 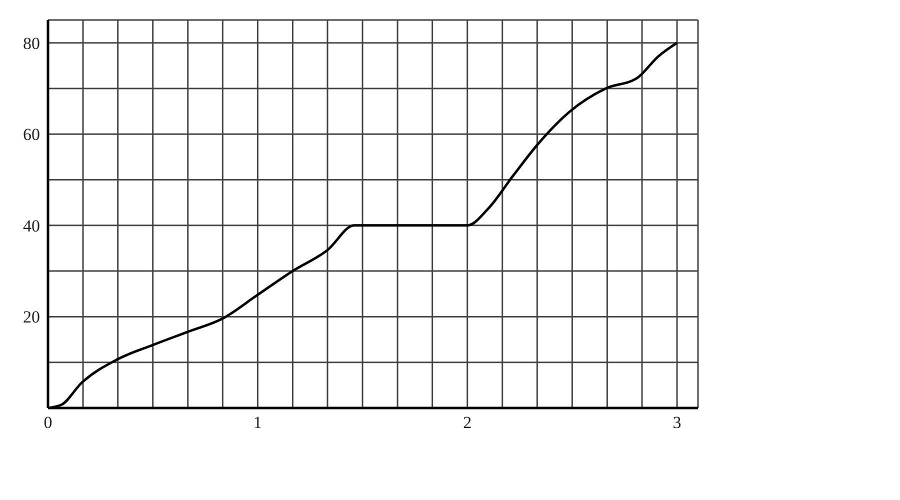 What do you see at coordinates (257, 422) in the screenshot?
I see `x-tick-label: 1` at bounding box center [257, 422].